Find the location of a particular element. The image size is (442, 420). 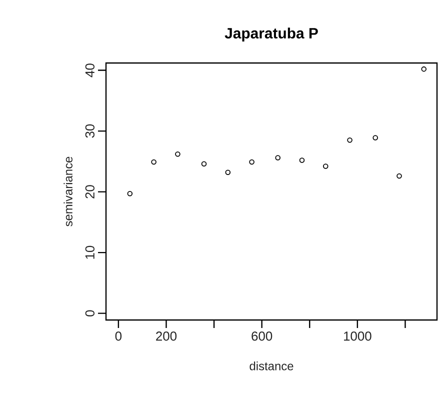

chart-title: Japaratuba P is located at coordinates (271, 35).